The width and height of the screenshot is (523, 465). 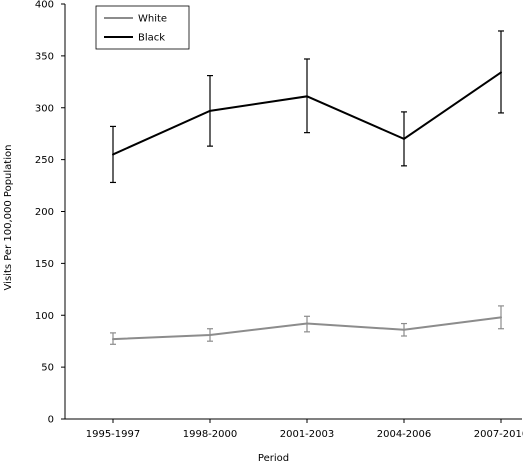 What do you see at coordinates (307, 434) in the screenshot?
I see `x-tick-label: 2001-2003` at bounding box center [307, 434].